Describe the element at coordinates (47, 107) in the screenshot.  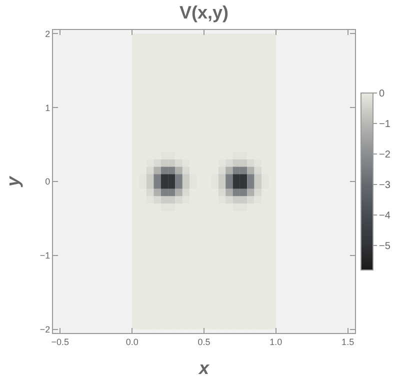
I see `y-tick-label: 1` at that location.